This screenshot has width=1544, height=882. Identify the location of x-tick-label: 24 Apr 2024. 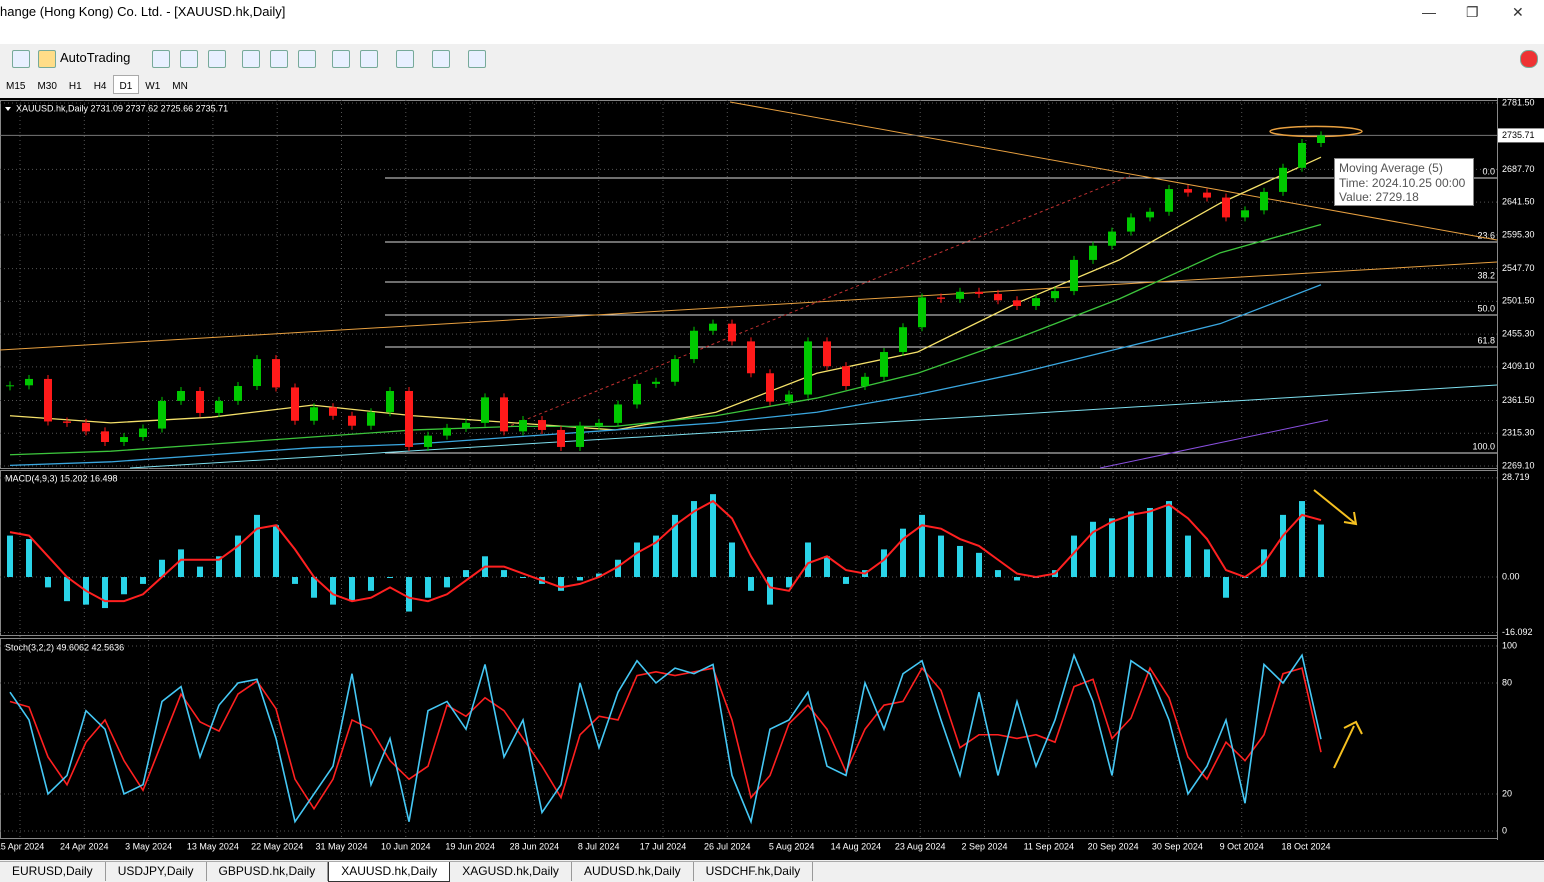
(84, 846).